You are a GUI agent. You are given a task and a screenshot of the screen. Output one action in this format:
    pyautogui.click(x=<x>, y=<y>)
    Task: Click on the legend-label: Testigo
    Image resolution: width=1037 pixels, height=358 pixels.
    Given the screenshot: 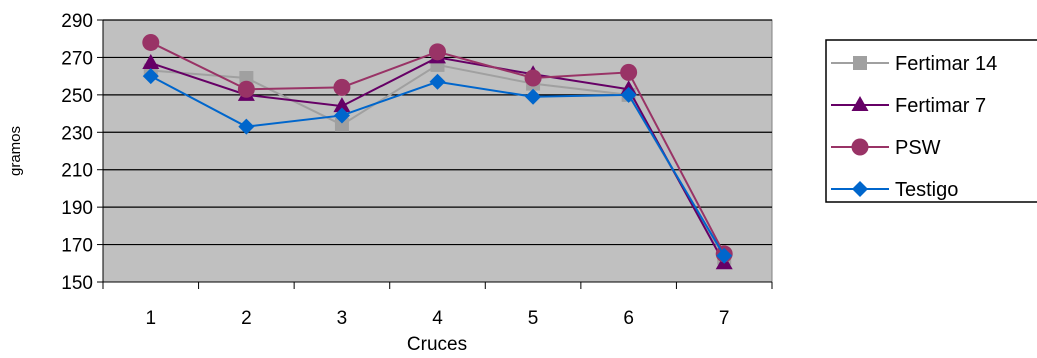 What is the action you would take?
    pyautogui.click(x=926, y=190)
    